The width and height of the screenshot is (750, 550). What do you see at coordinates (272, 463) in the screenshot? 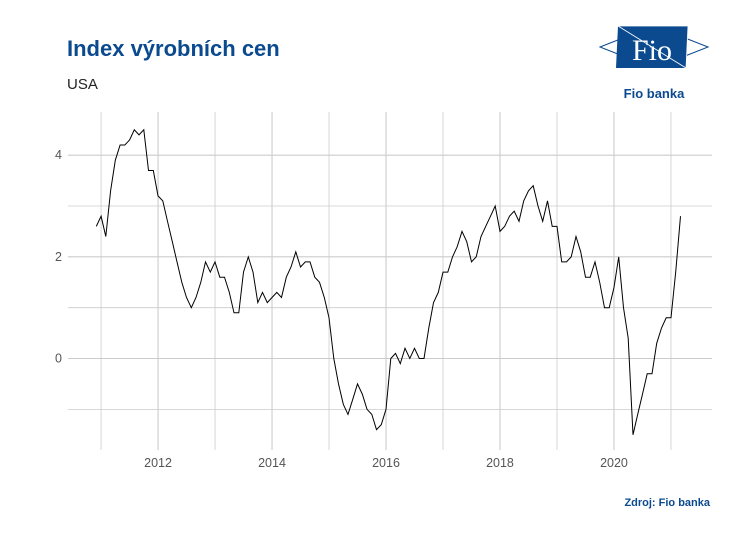
I see `x-tick-label: 2014` at bounding box center [272, 463].